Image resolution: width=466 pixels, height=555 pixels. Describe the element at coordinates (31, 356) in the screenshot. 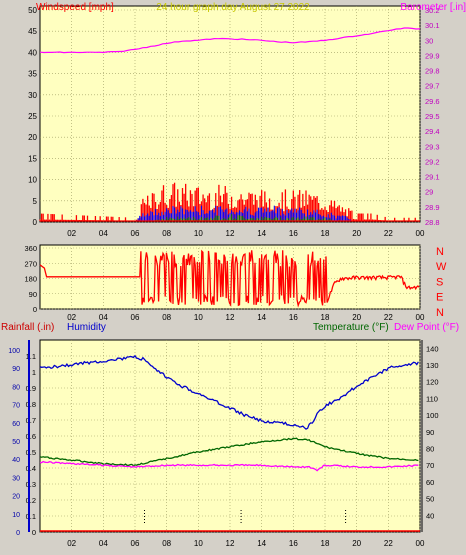

I see `rainfall-y-tick-label: 1.1` at that location.